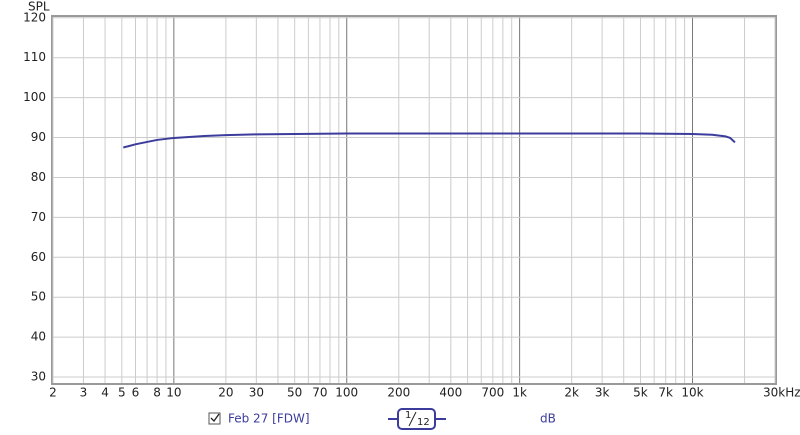 This screenshot has height=435, width=800. Describe the element at coordinates (256, 393) in the screenshot. I see `x-tick-label: 30` at that location.